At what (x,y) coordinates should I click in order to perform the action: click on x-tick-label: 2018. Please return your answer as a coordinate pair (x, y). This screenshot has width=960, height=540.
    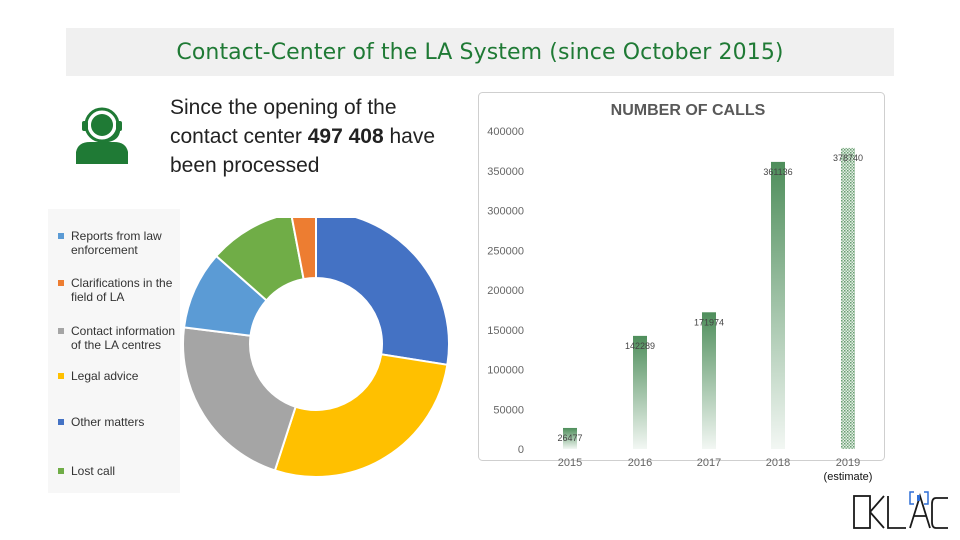
    Looking at the image, I should click on (778, 463).